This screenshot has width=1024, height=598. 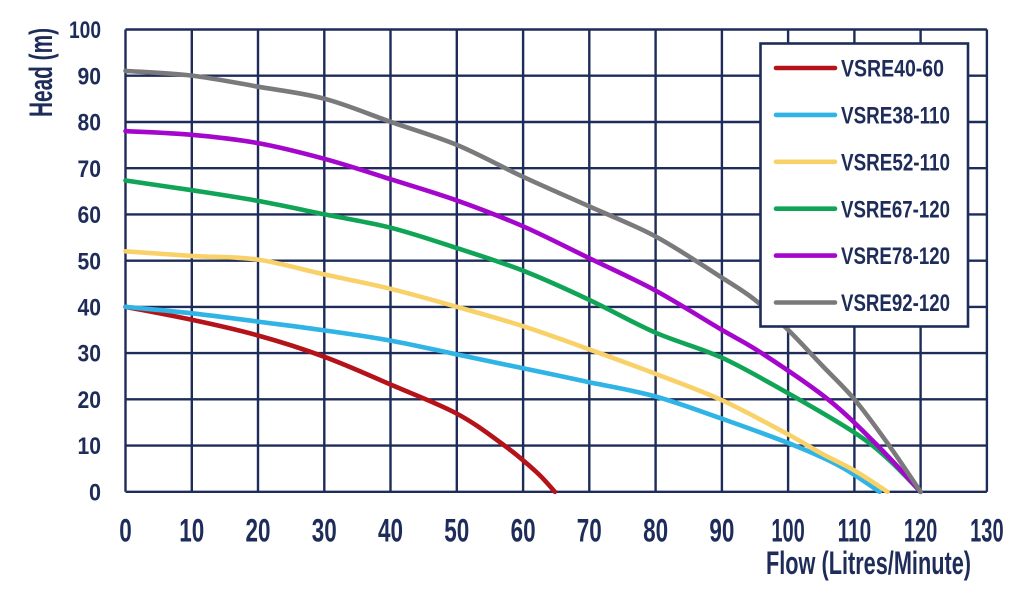 I want to click on svg-text: 130, so click(x=987, y=531).